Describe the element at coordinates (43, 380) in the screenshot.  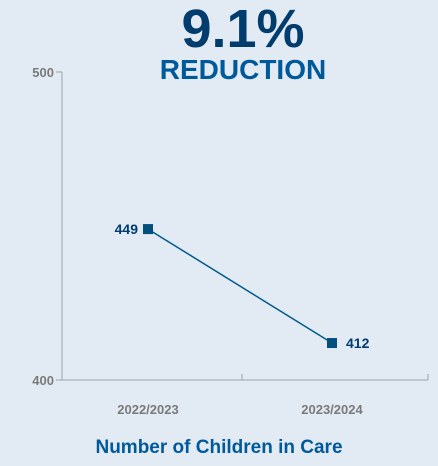
I see `y-tick-label-400: 400` at that location.